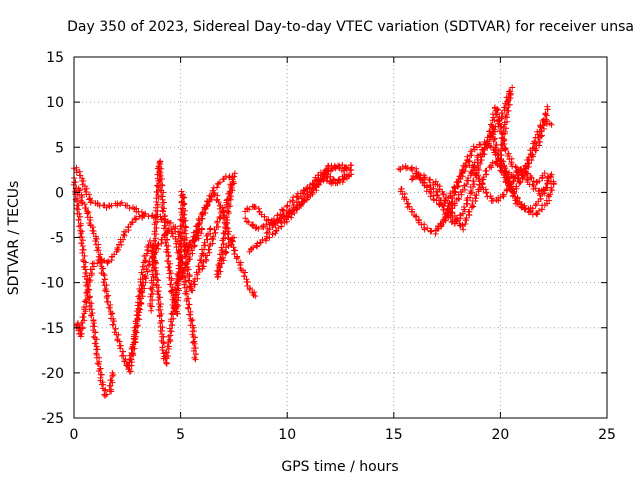 The width and height of the screenshot is (640, 480). I want to click on y-tick-label: -10, so click(52, 284).